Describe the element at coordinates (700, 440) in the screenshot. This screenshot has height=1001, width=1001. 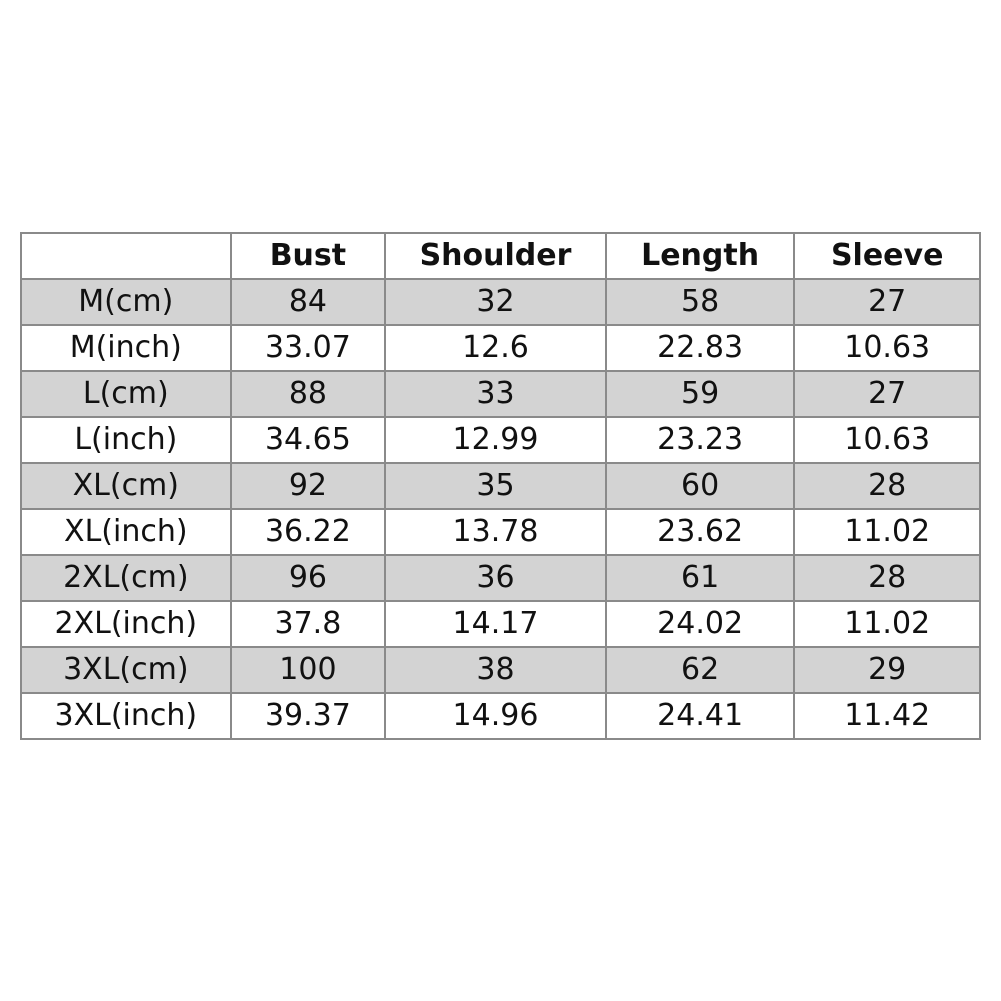
I see `table-cell: 23.23` at that location.